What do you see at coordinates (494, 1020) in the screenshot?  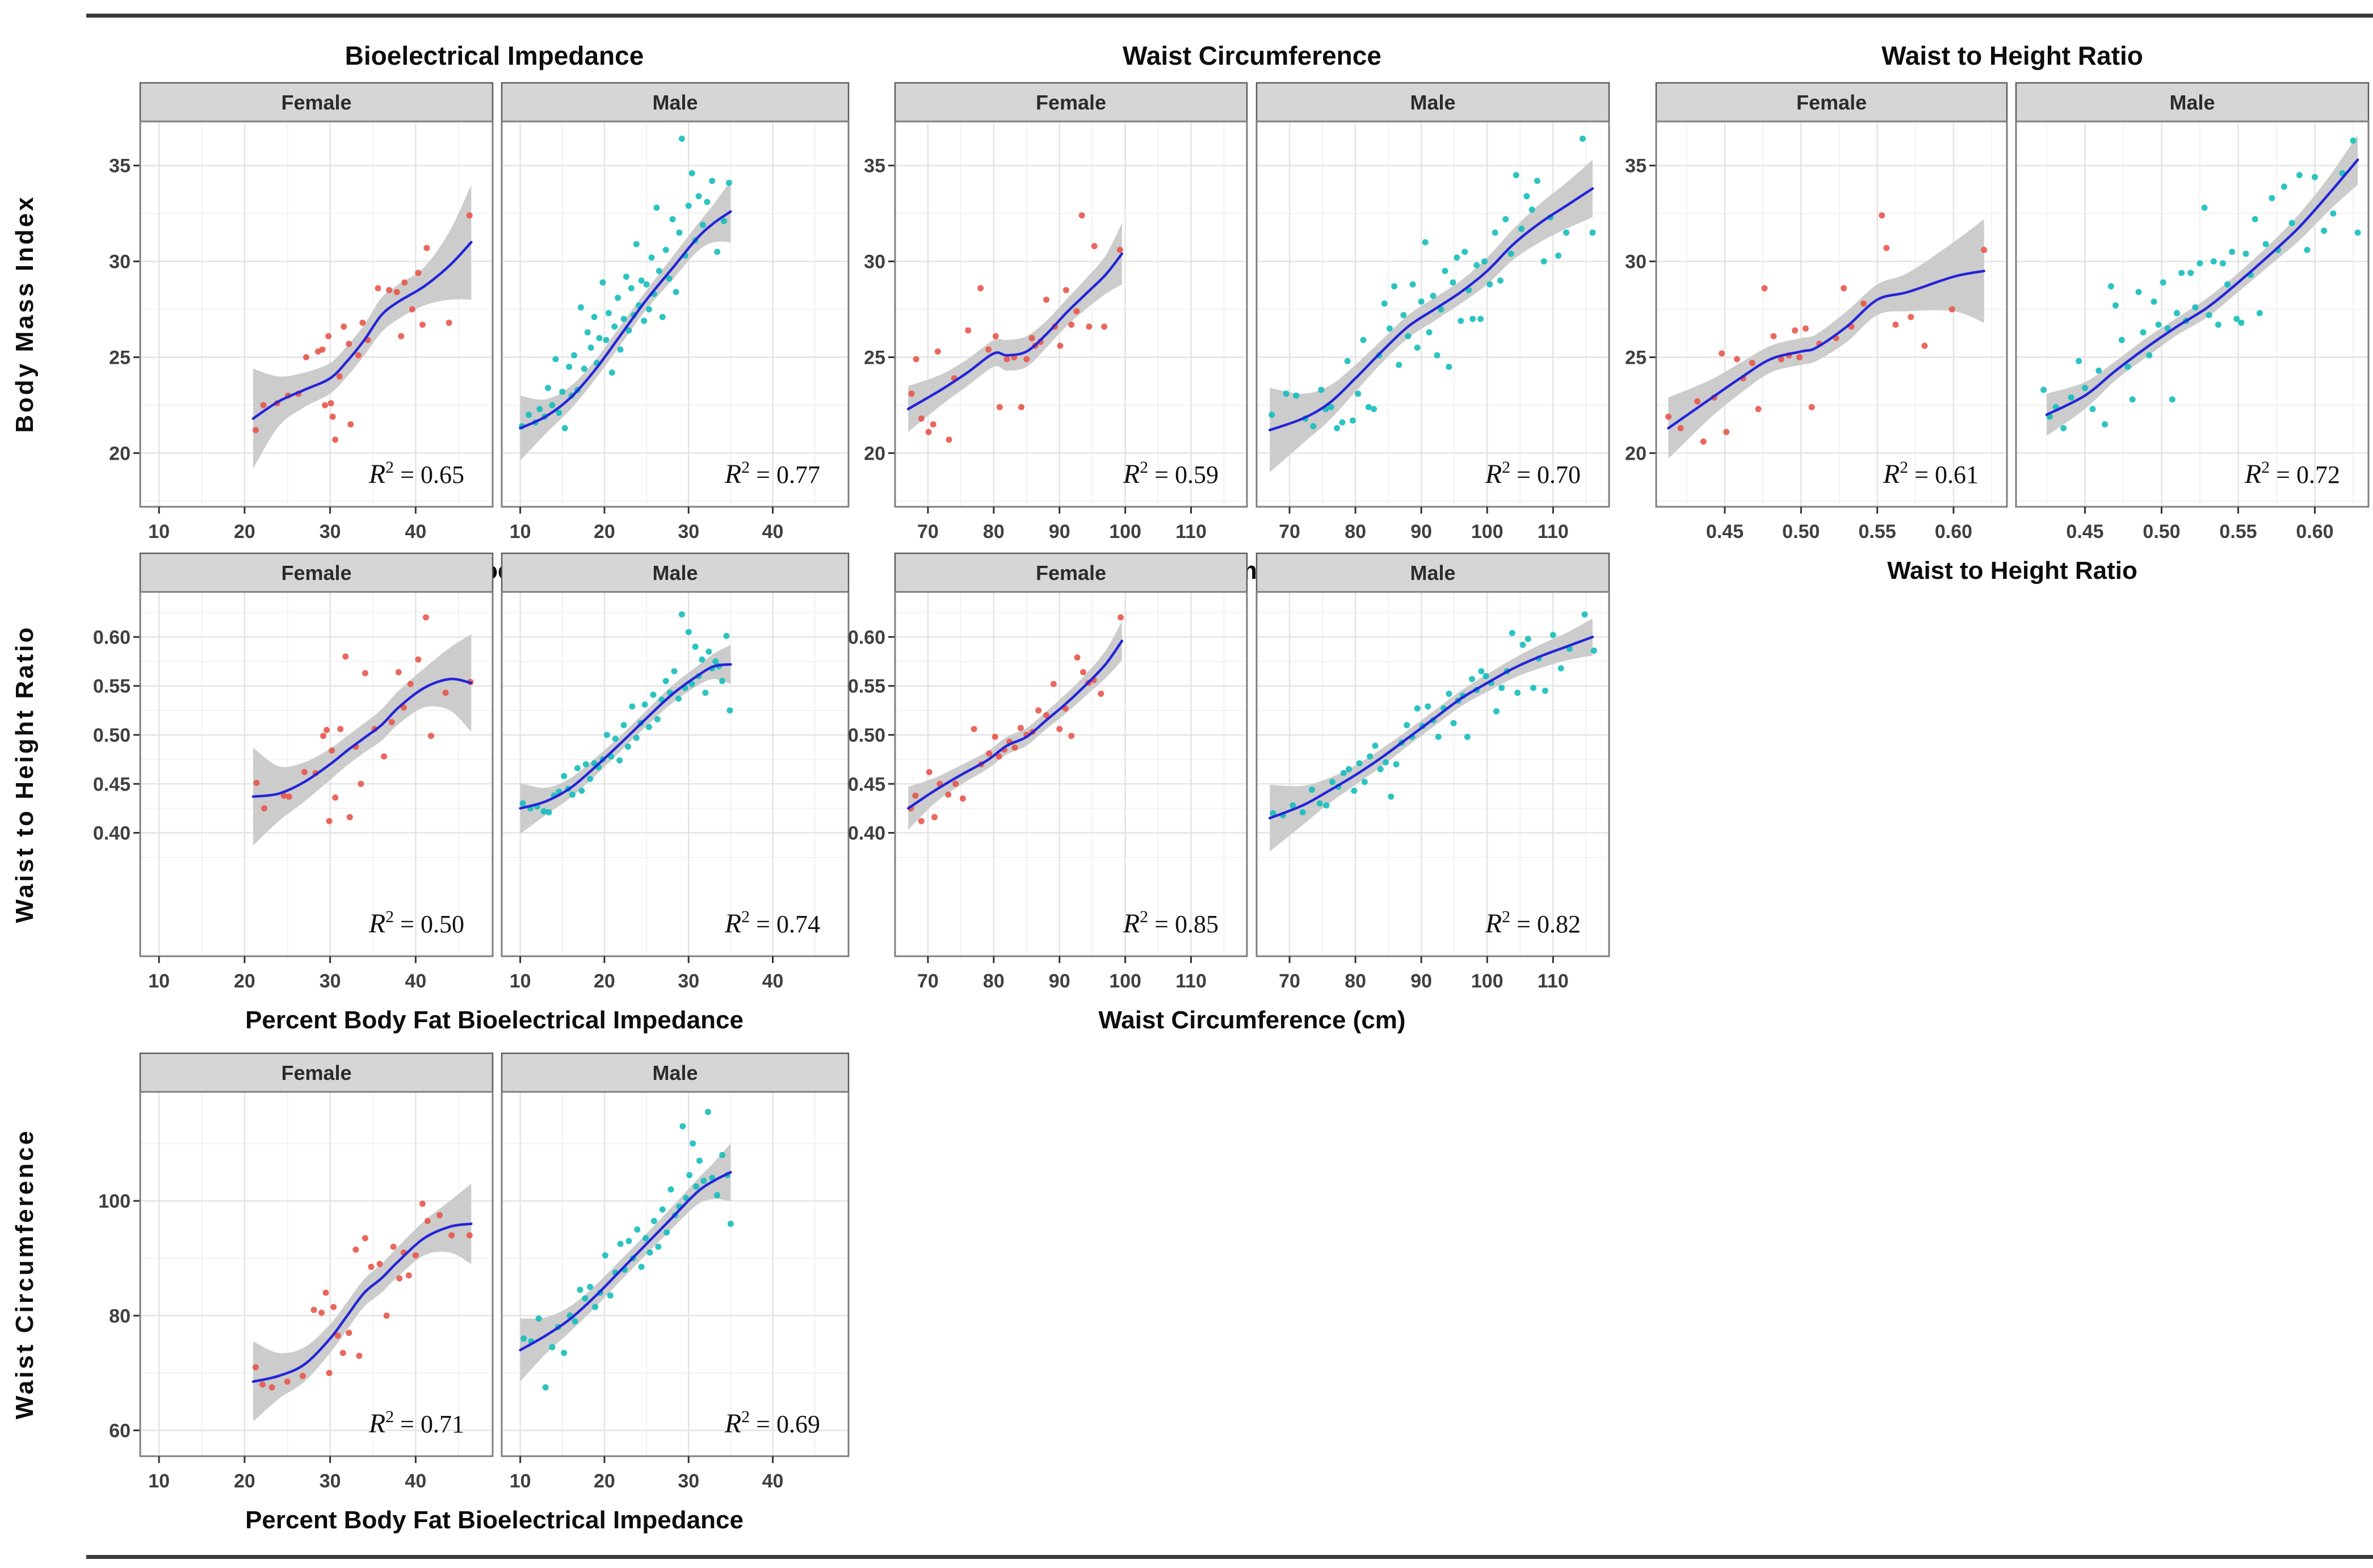 I see `x-axis-title: Percent Body Fat Bioelectrical Impedance` at bounding box center [494, 1020].